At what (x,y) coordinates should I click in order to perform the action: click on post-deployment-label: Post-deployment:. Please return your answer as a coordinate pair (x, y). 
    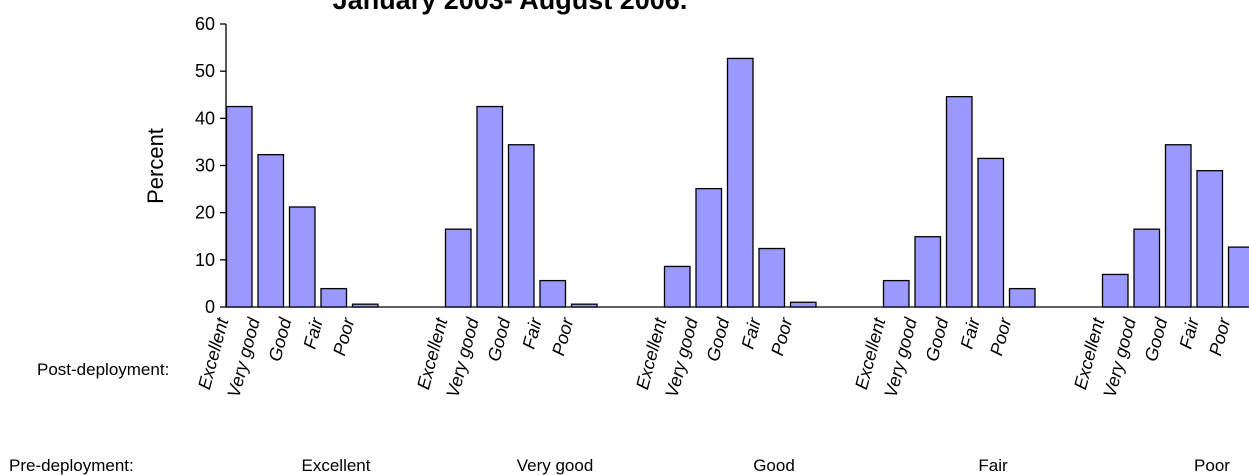
    Looking at the image, I should click on (103, 369).